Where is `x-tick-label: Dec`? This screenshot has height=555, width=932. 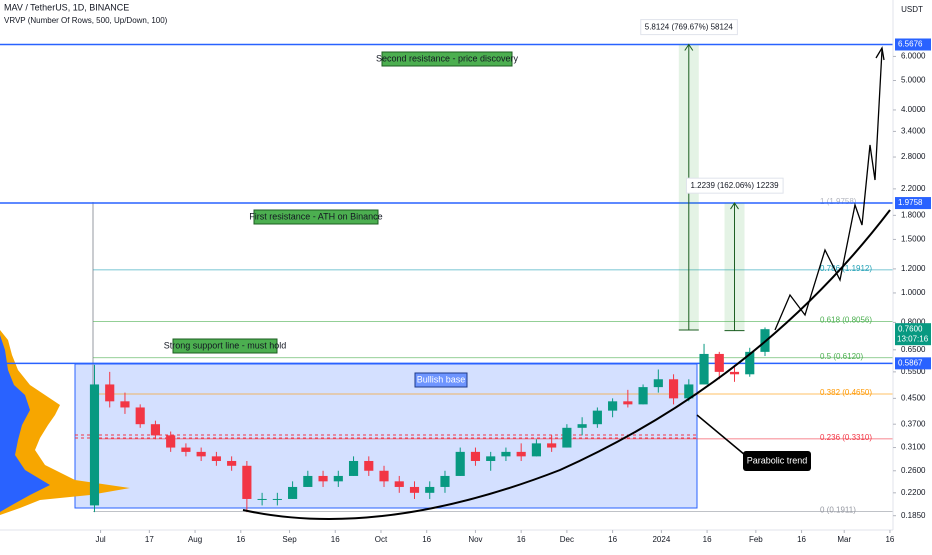 x-tick-label: Dec is located at coordinates (567, 539).